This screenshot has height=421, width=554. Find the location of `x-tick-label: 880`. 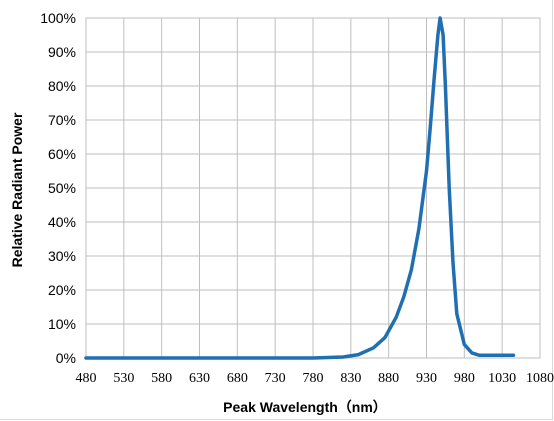

x-tick-label: 880 is located at coordinates (388, 378).